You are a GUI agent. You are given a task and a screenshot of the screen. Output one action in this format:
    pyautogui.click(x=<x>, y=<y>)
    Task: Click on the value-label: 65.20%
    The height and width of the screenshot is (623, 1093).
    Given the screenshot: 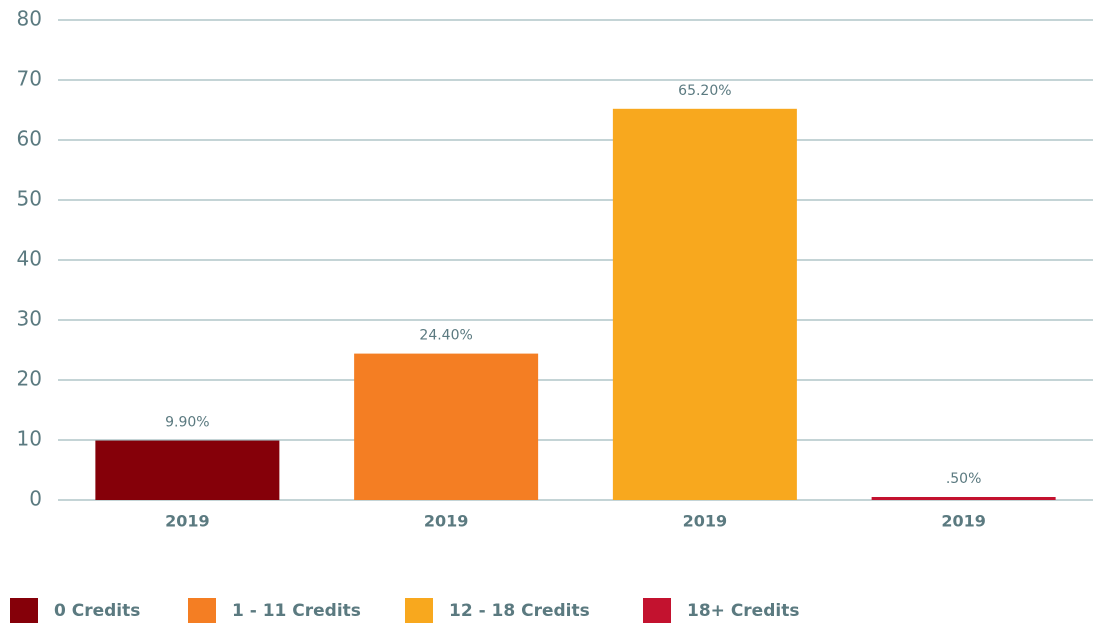 What is the action you would take?
    pyautogui.click(x=704, y=91)
    